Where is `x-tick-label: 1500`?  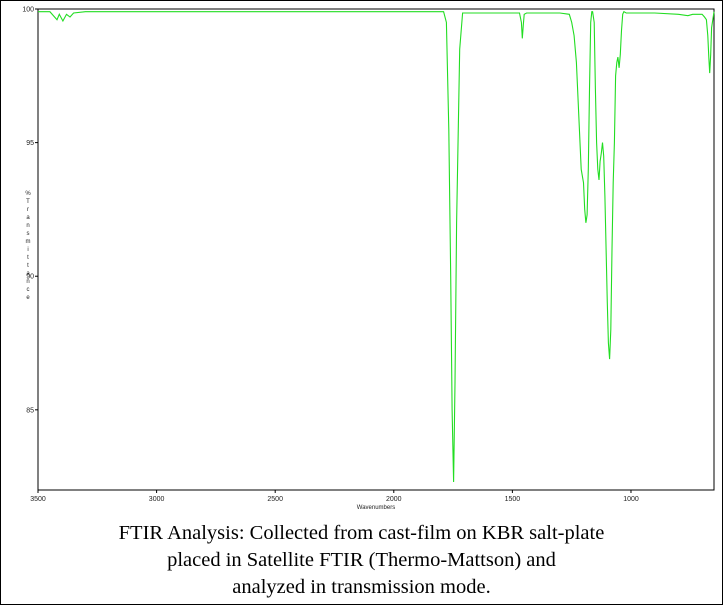
x-tick-label: 1500 is located at coordinates (513, 499).